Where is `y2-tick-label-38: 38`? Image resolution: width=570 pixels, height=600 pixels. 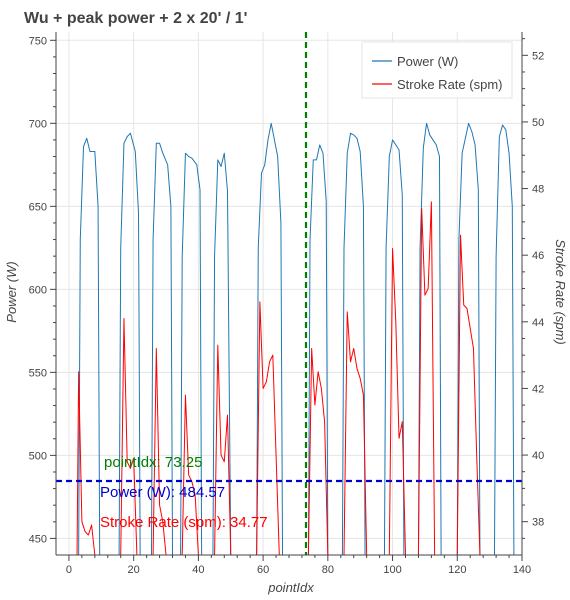 y2-tick-label-38: 38 is located at coordinates (538, 523).